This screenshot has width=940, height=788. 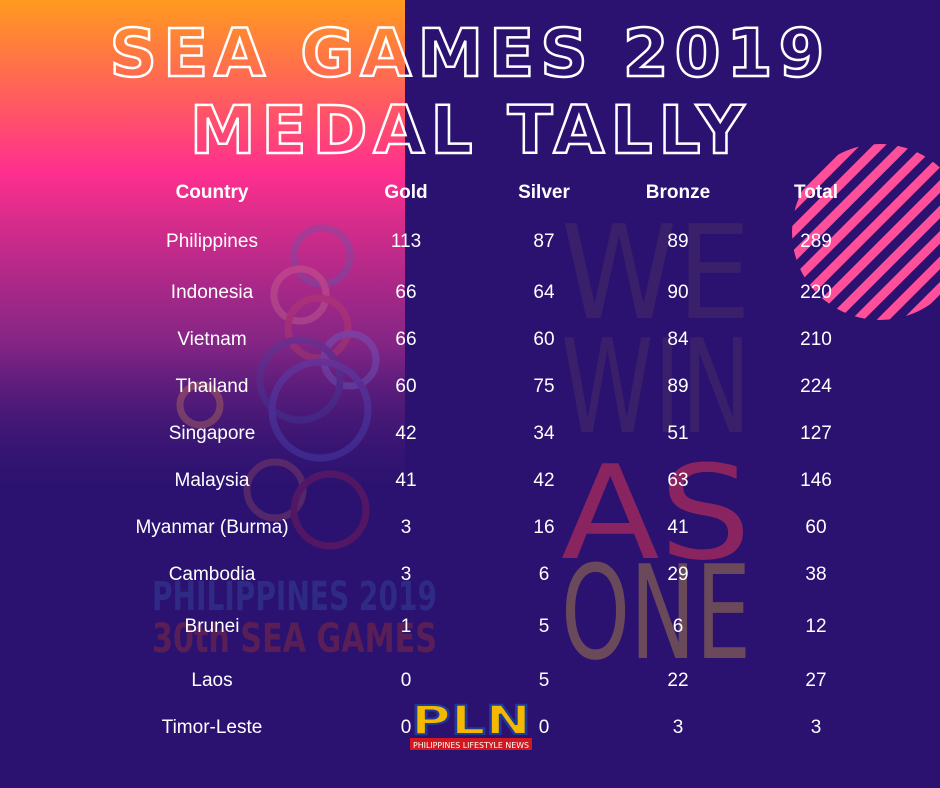 I want to click on country-name: Singapore, so click(x=212, y=433).